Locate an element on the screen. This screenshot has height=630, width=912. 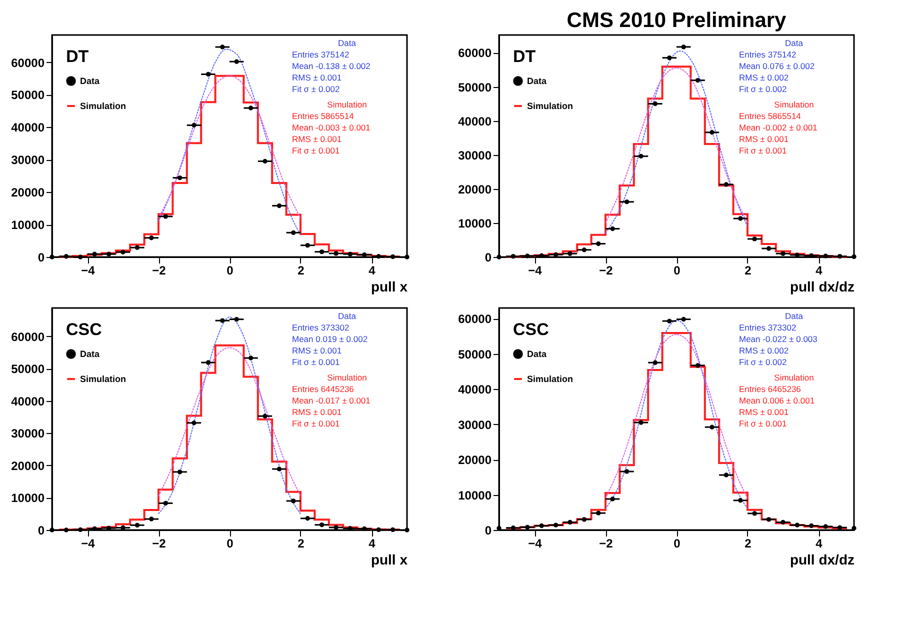
x-tick-label: −2 is located at coordinates (159, 543).